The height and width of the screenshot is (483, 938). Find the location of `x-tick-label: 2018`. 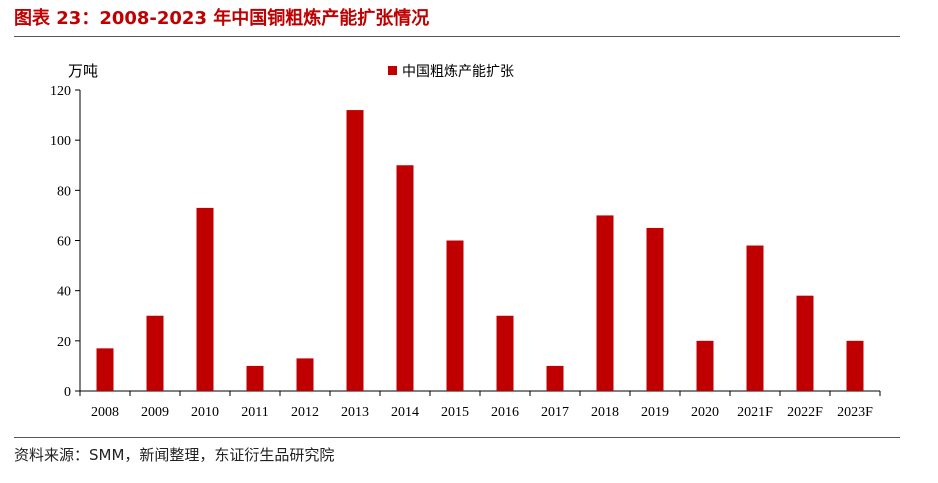

x-tick-label: 2018 is located at coordinates (605, 412).